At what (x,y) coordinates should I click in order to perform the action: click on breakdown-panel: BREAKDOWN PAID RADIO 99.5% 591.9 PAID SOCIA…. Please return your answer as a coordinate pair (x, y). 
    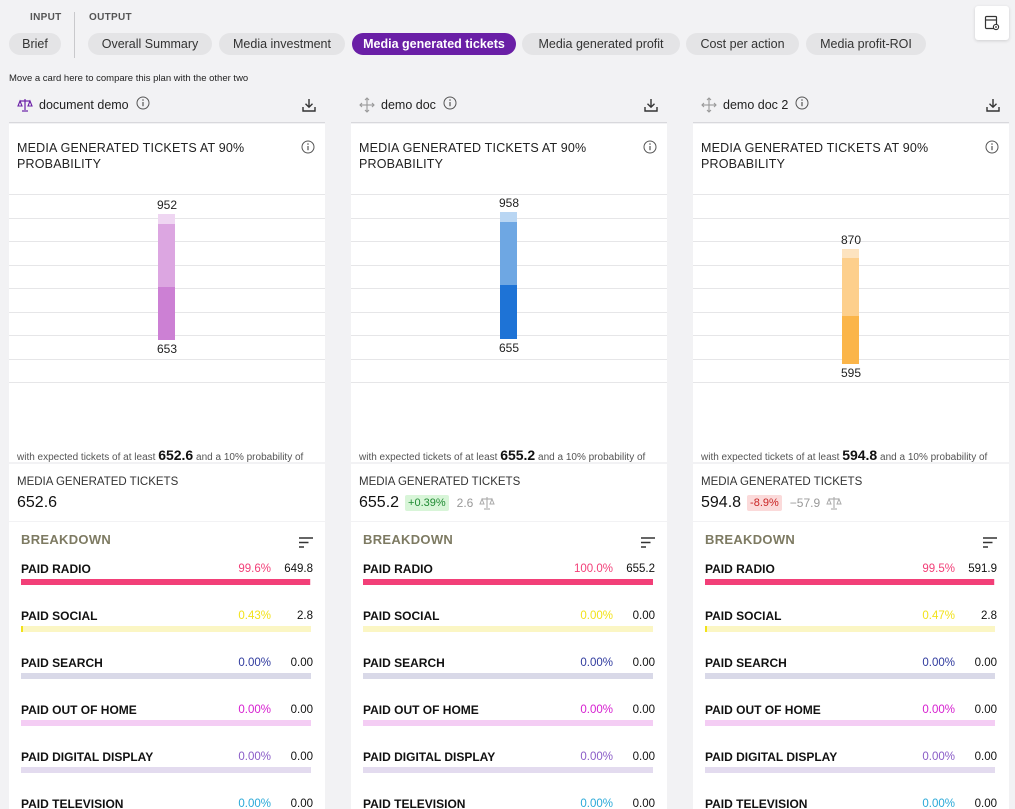
    Looking at the image, I should click on (851, 665).